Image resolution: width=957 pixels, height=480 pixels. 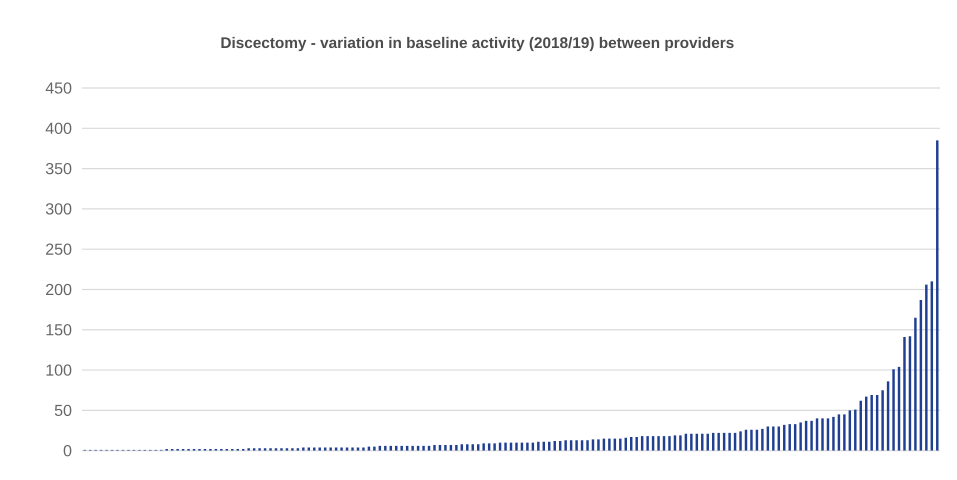 What do you see at coordinates (59, 249) in the screenshot?
I see `y-tick-label: 250` at bounding box center [59, 249].